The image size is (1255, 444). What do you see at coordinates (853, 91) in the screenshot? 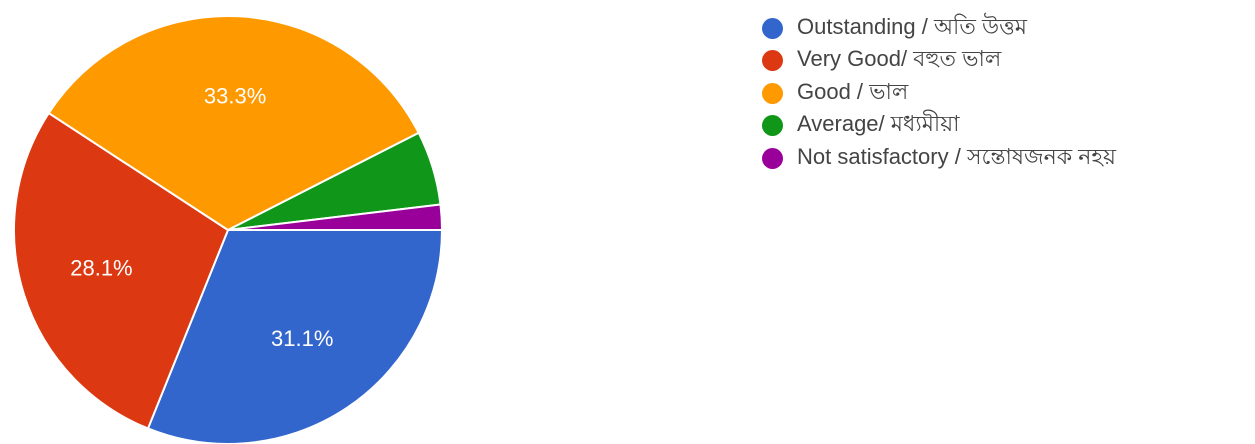
I see `legend-label: Good / ভাল` at bounding box center [853, 91].